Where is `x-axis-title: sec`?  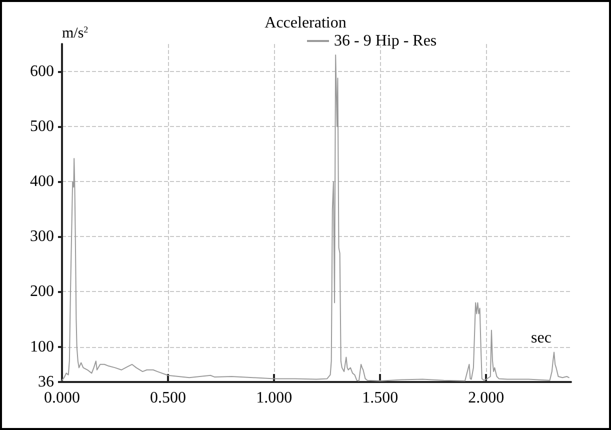 x-axis-title: sec is located at coordinates (541, 338).